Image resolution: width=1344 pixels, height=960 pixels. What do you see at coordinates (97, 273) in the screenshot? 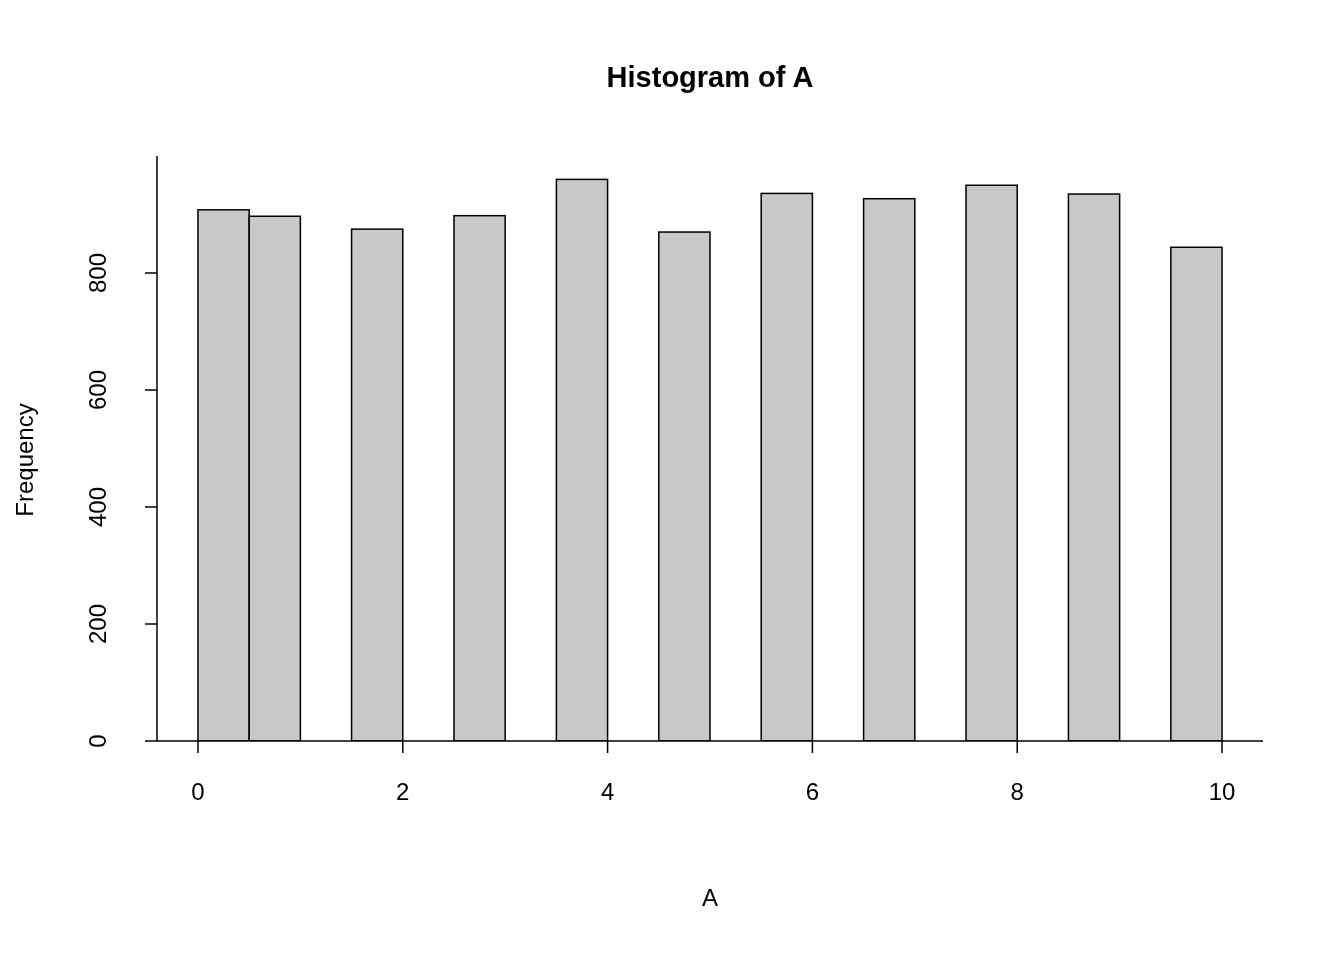
I see `y-tick-label: 800` at bounding box center [97, 273].